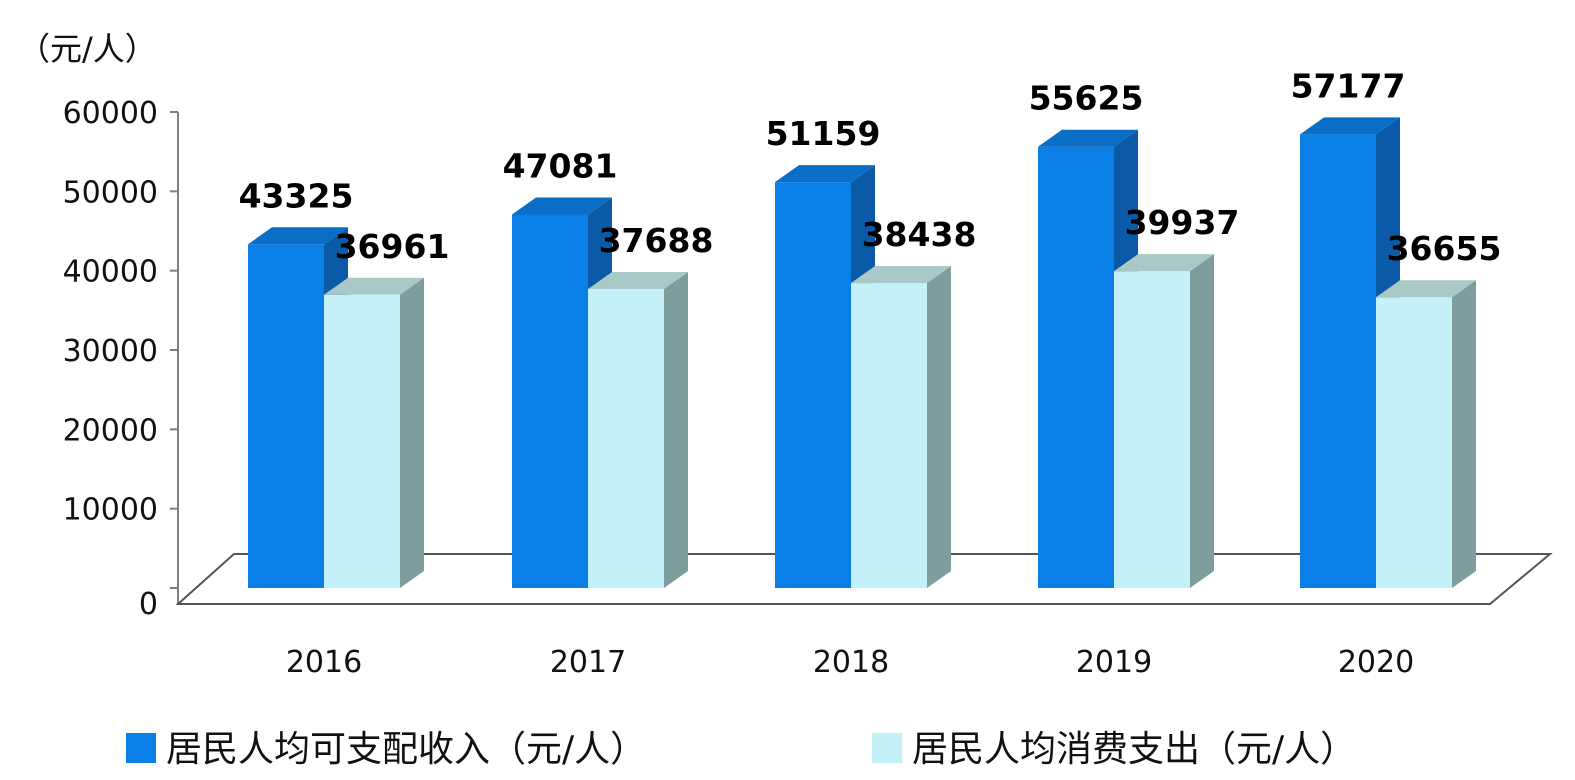  I want to click on data-label: 37688, so click(656, 240).